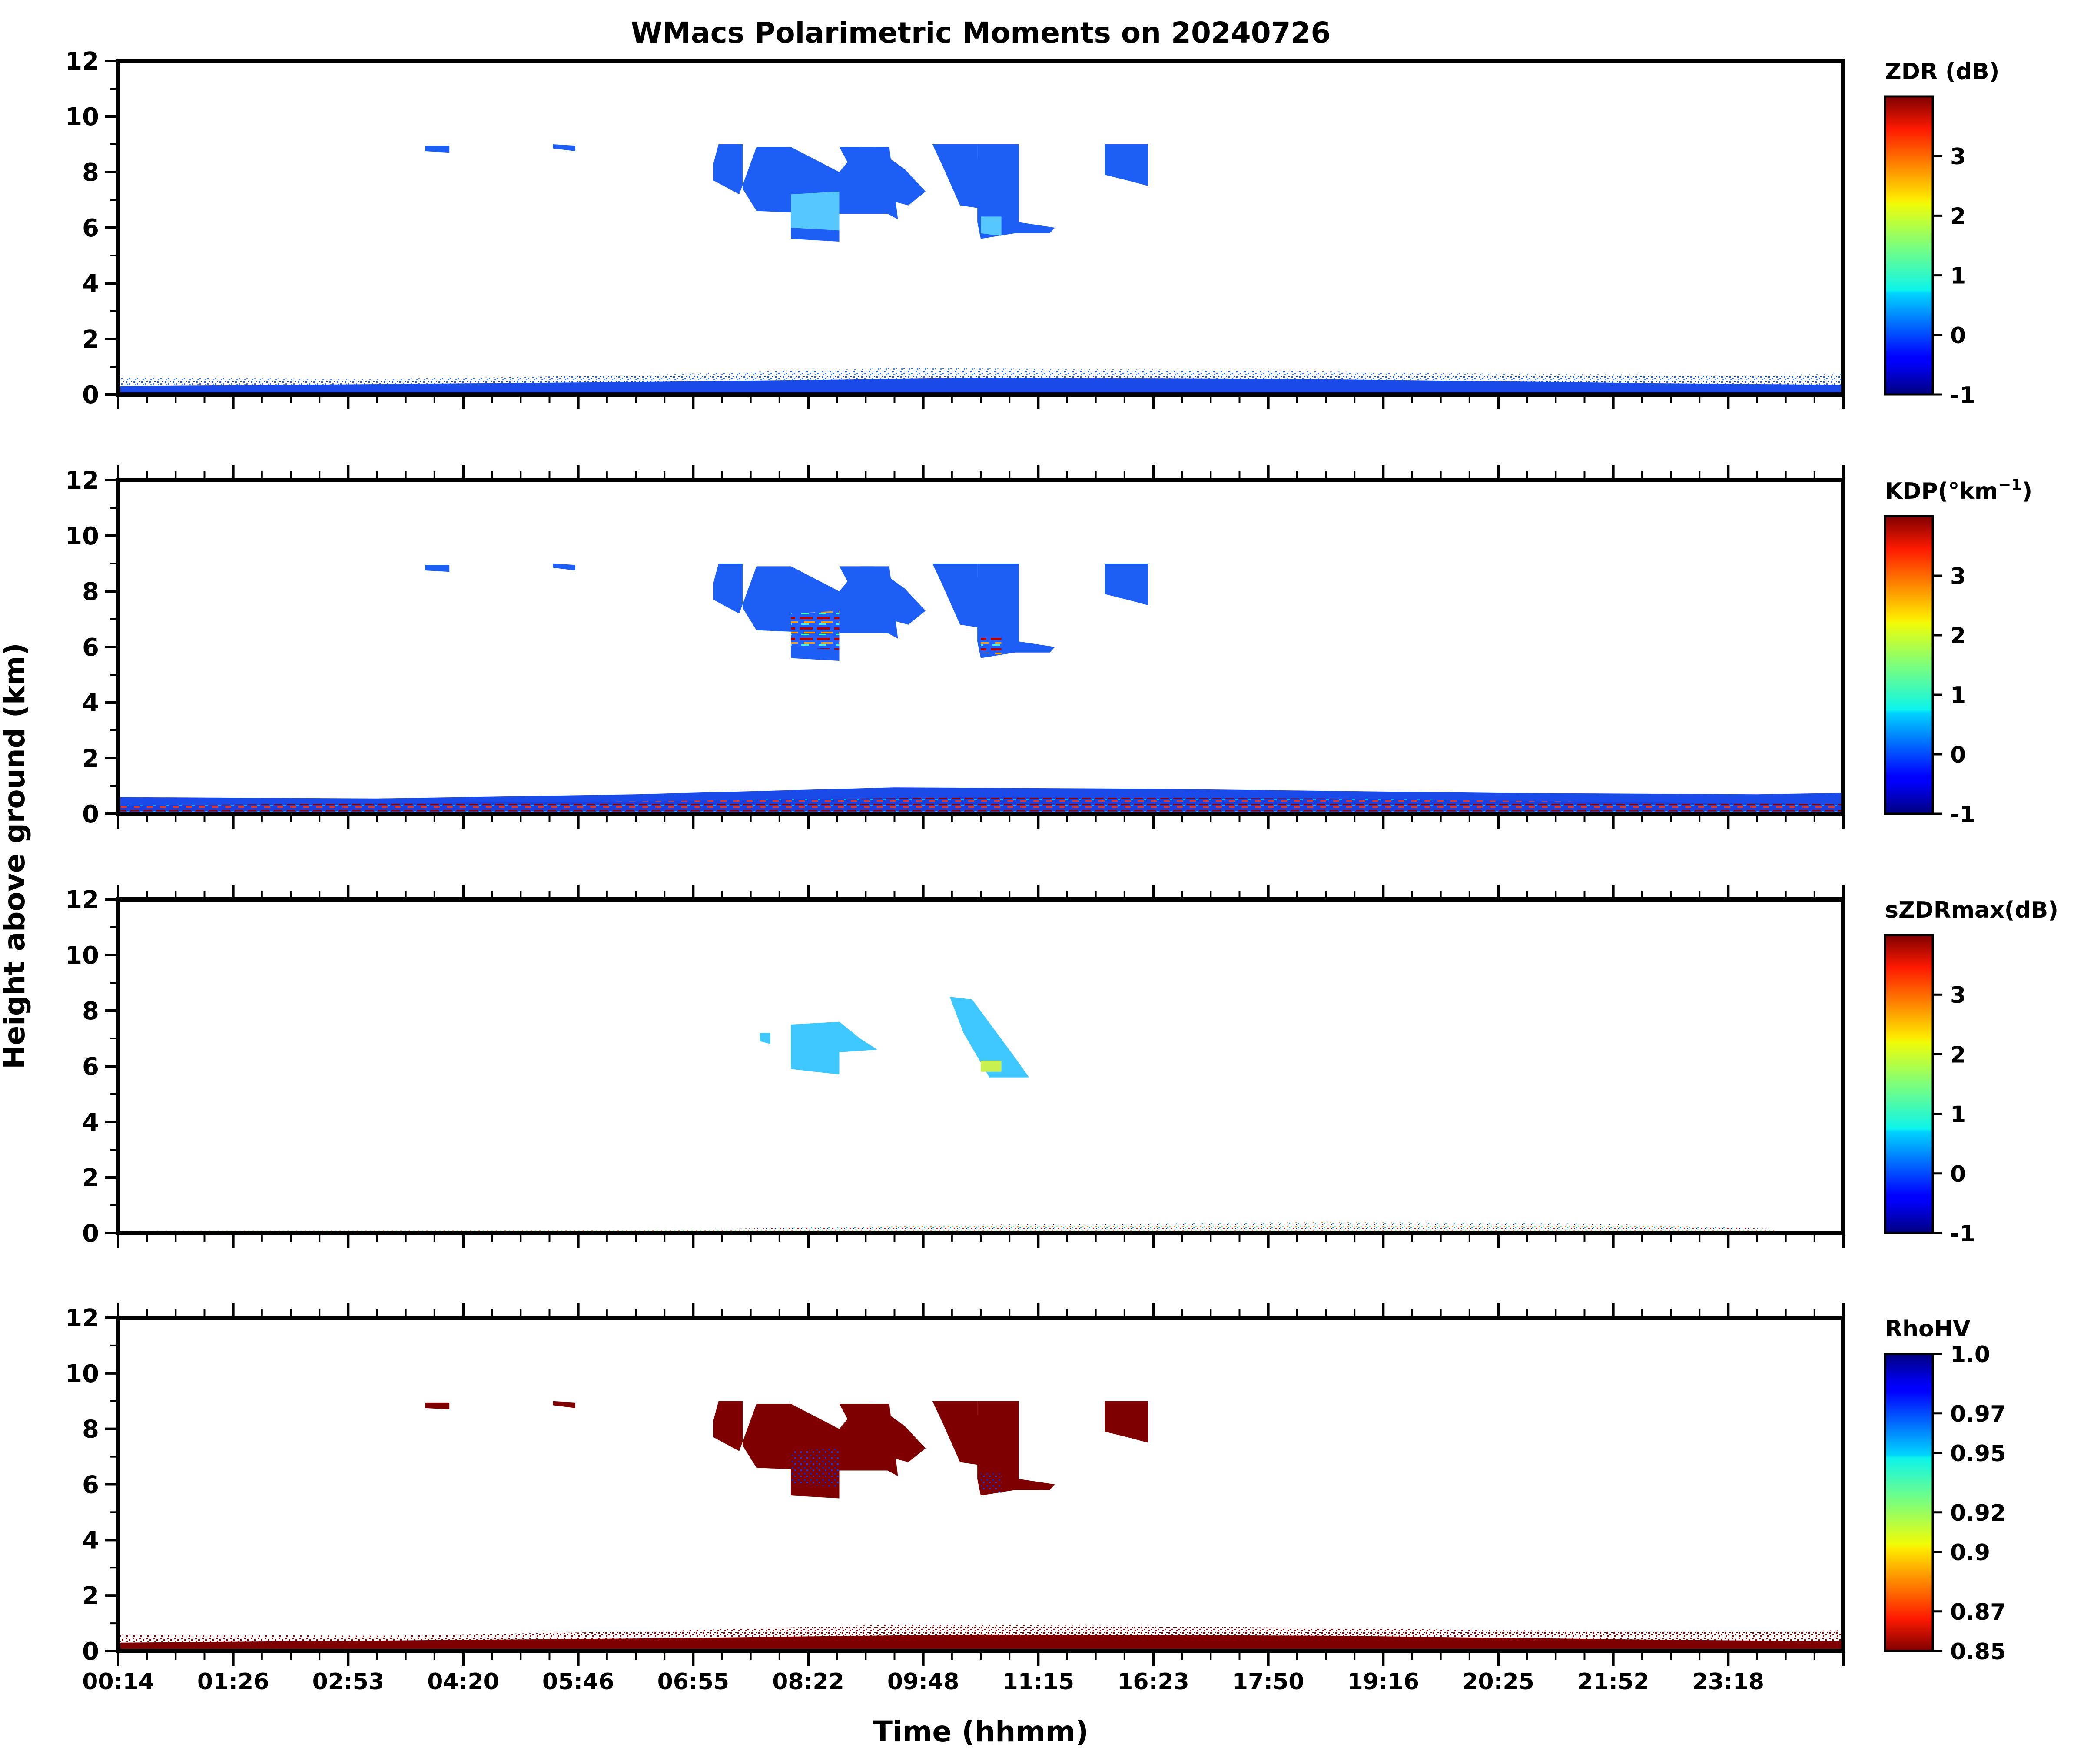  I want to click on colorbar-tick-label: 0.95, so click(1978, 1454).